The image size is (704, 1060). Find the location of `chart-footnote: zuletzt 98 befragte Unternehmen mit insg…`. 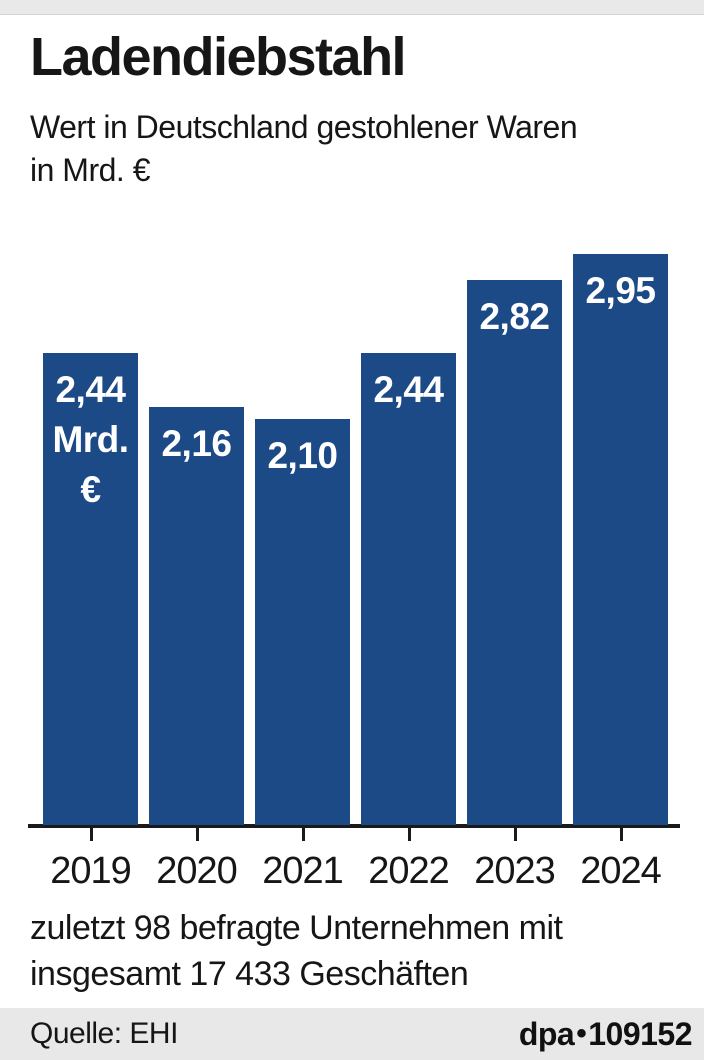

chart-footnote: zuletzt 98 befragte Unternehmen mit insg… is located at coordinates (296, 951).